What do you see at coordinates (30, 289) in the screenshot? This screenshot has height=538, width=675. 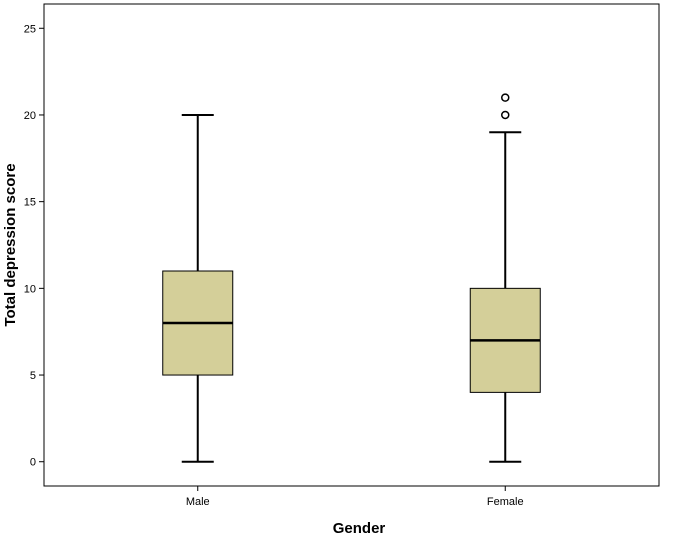 I see `y-tick-label: 10` at bounding box center [30, 289].